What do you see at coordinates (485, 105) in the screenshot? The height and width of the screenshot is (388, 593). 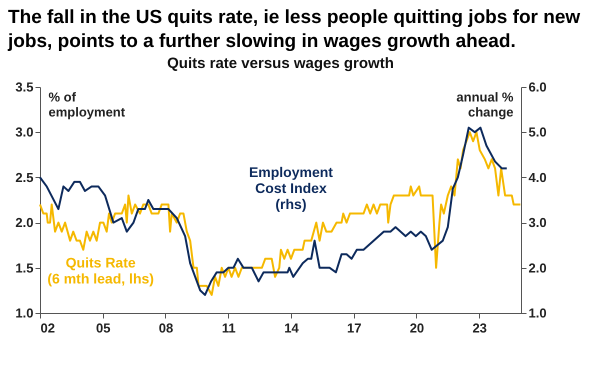 I see `y2-axis-title: annual % change` at bounding box center [485, 105].